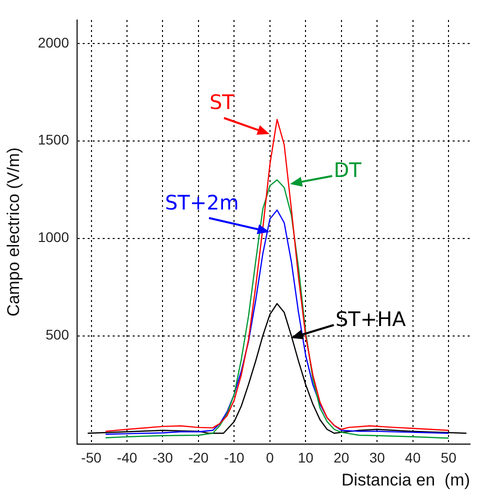 This screenshot has height=495, width=478. What do you see at coordinates (54, 140) in the screenshot?
I see `y-tick-label: 1500` at bounding box center [54, 140].